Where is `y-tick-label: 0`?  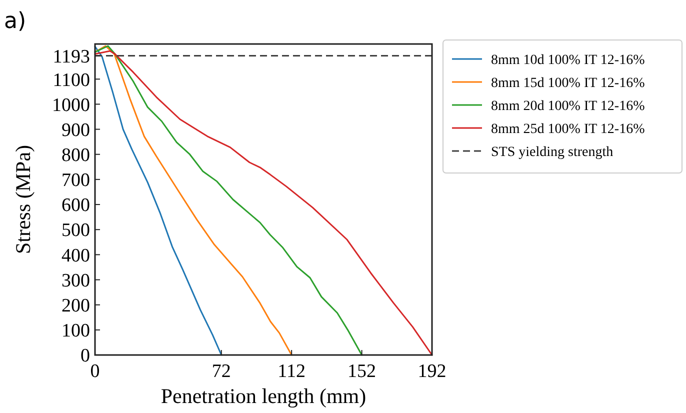 y-tick-label: 0 is located at coordinates (85, 356).